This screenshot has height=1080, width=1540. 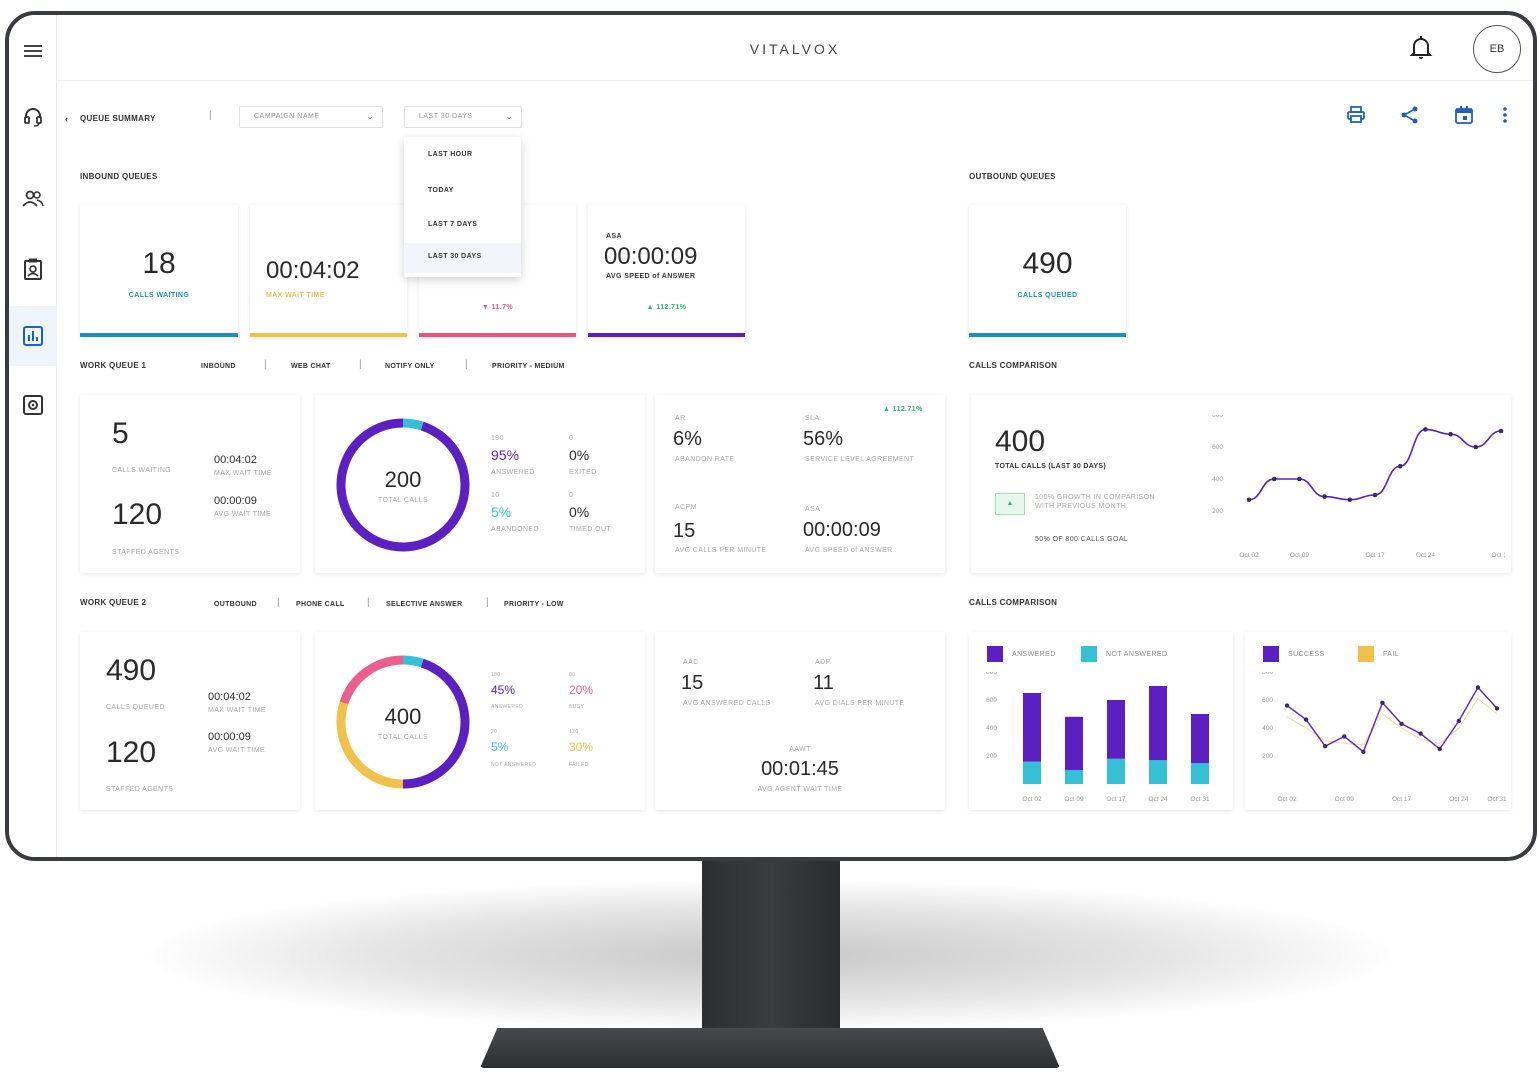 What do you see at coordinates (1411, 116) in the screenshot?
I see `share-icon` at bounding box center [1411, 116].